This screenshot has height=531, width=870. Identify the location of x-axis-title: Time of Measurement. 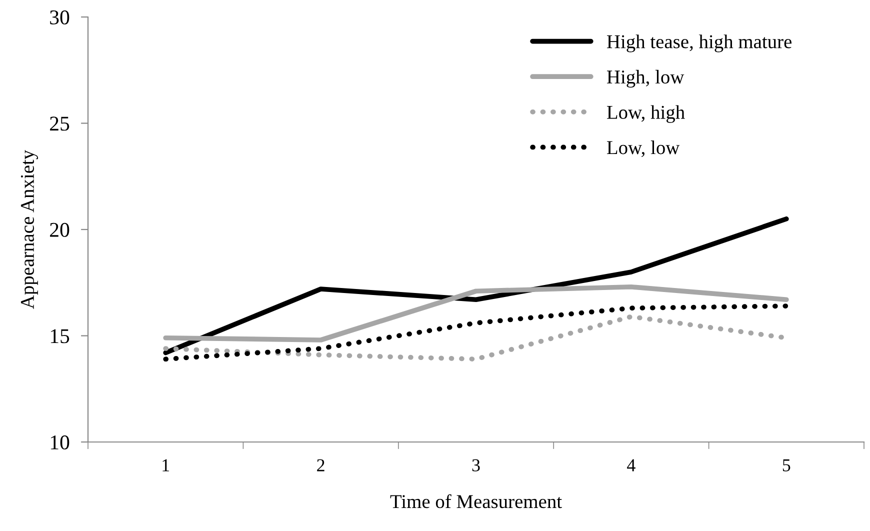
(476, 501).